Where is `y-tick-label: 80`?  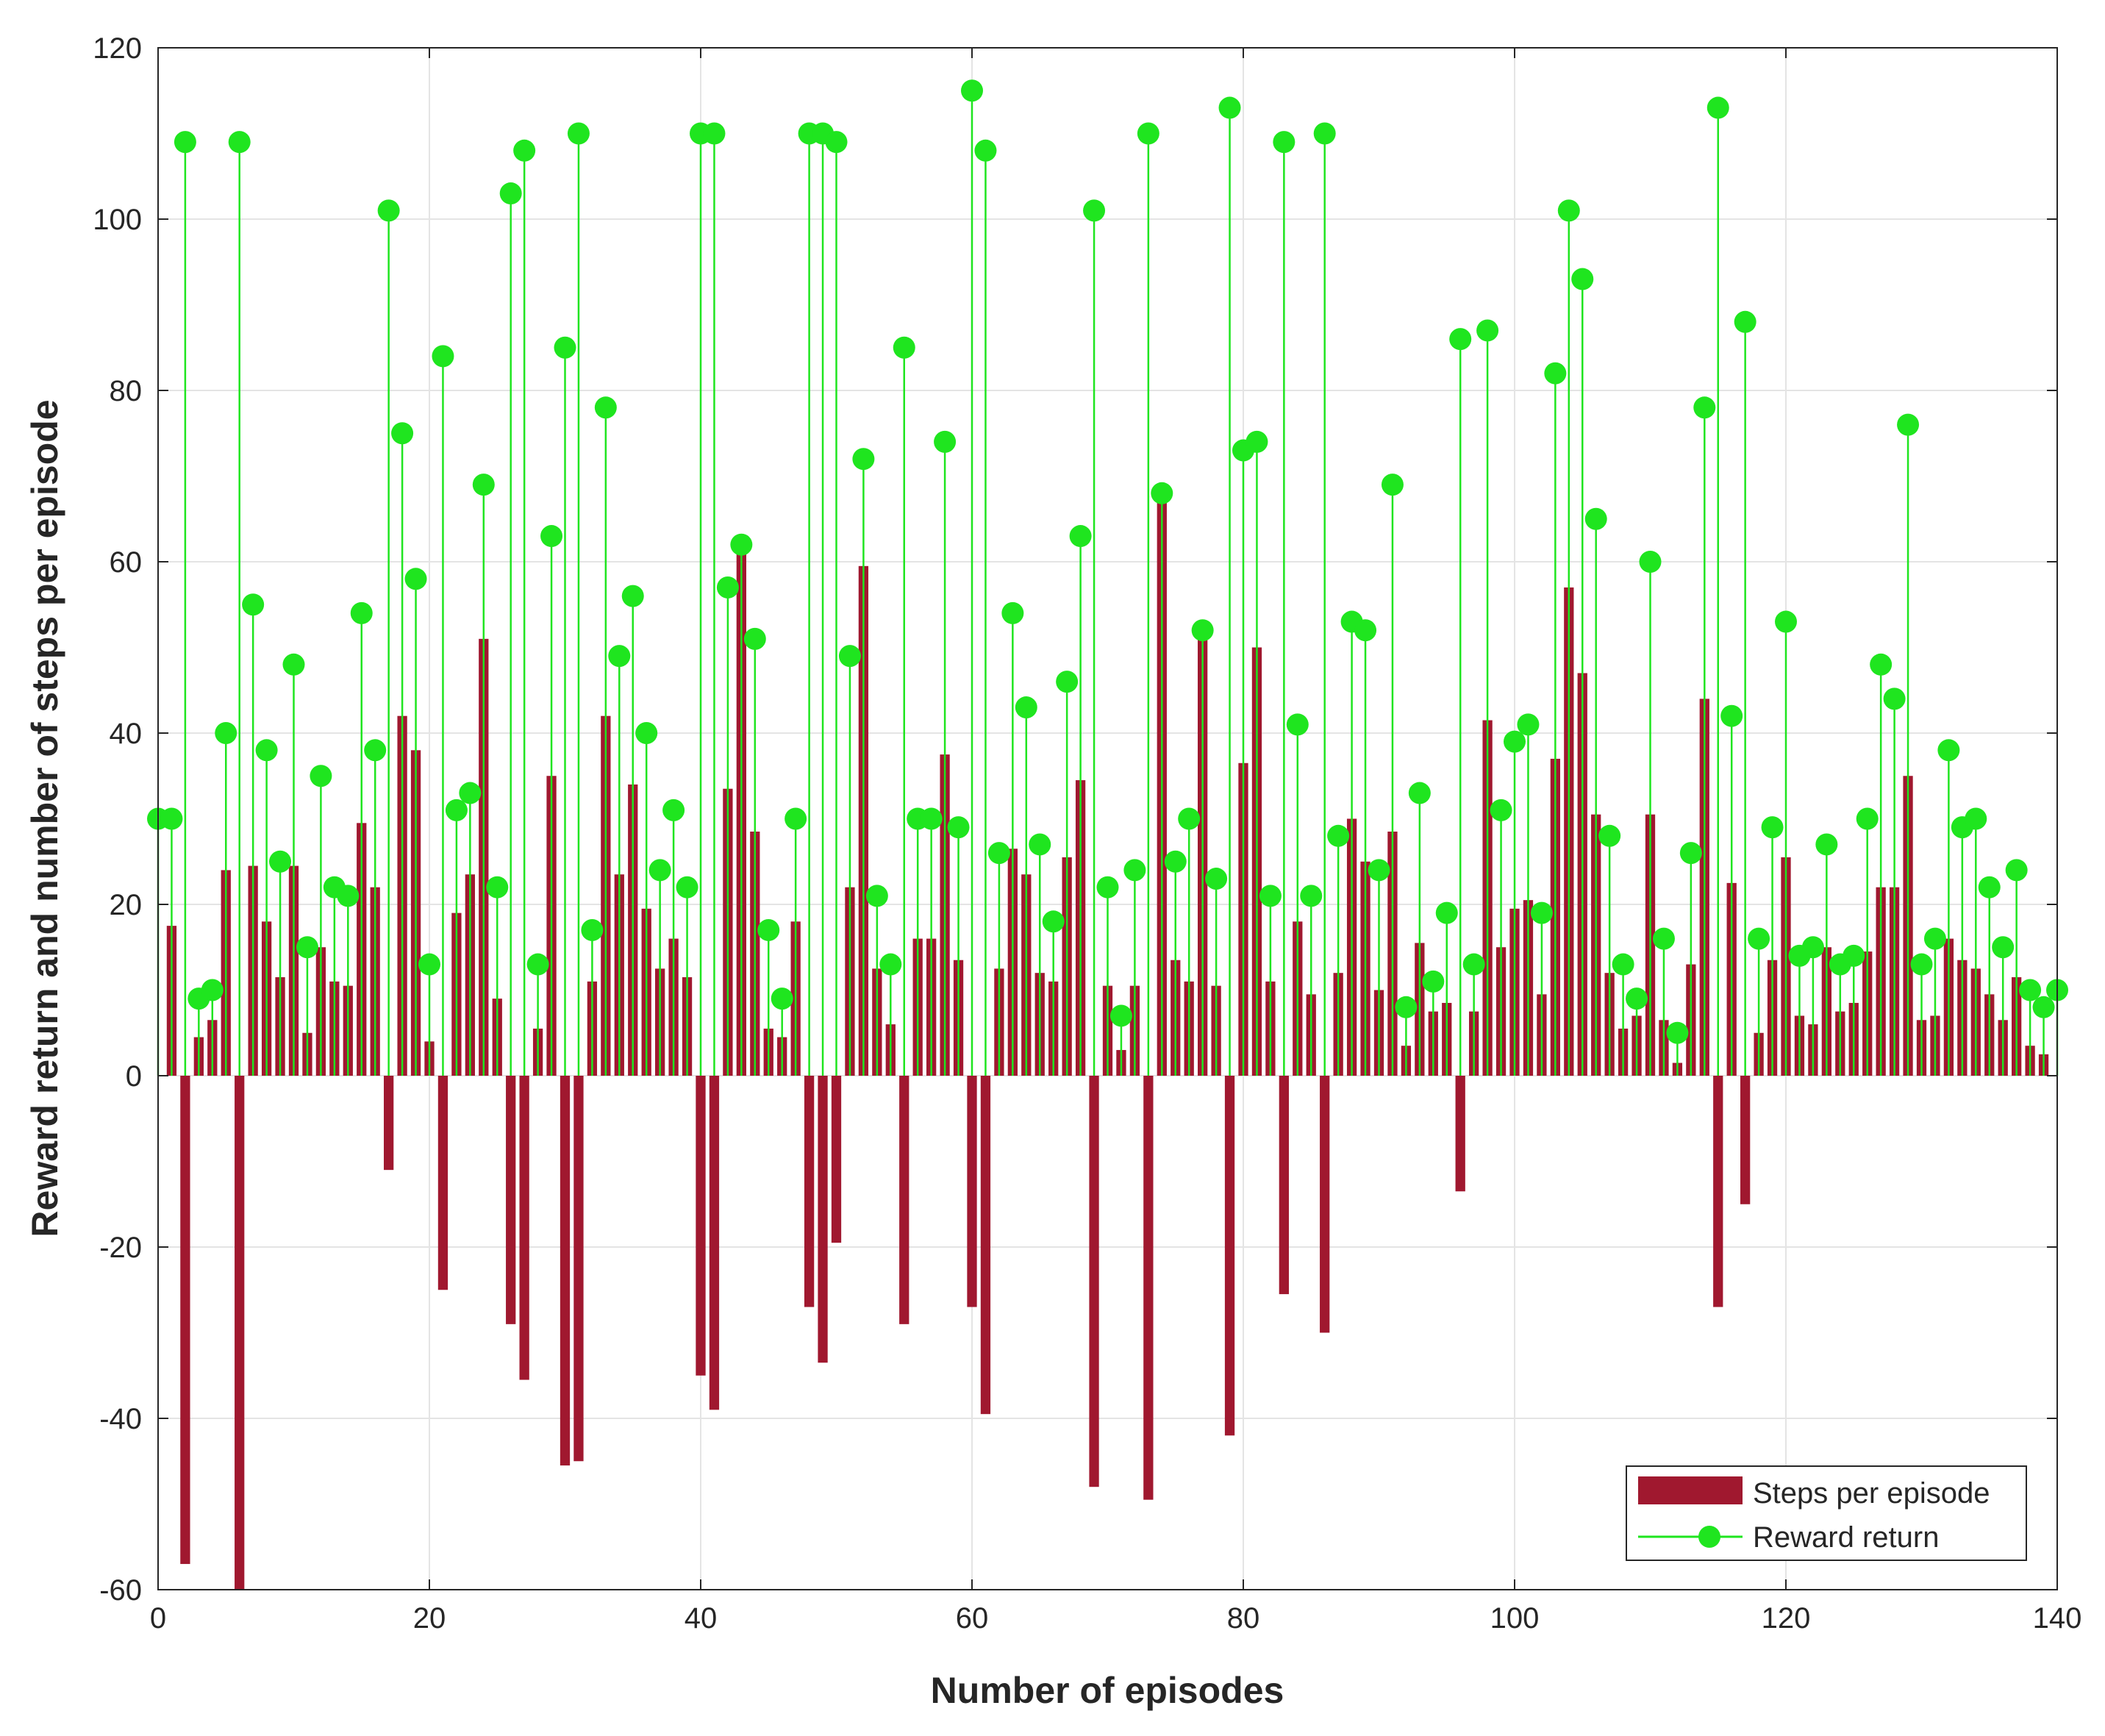
y-tick-label: 80 is located at coordinates (126, 391).